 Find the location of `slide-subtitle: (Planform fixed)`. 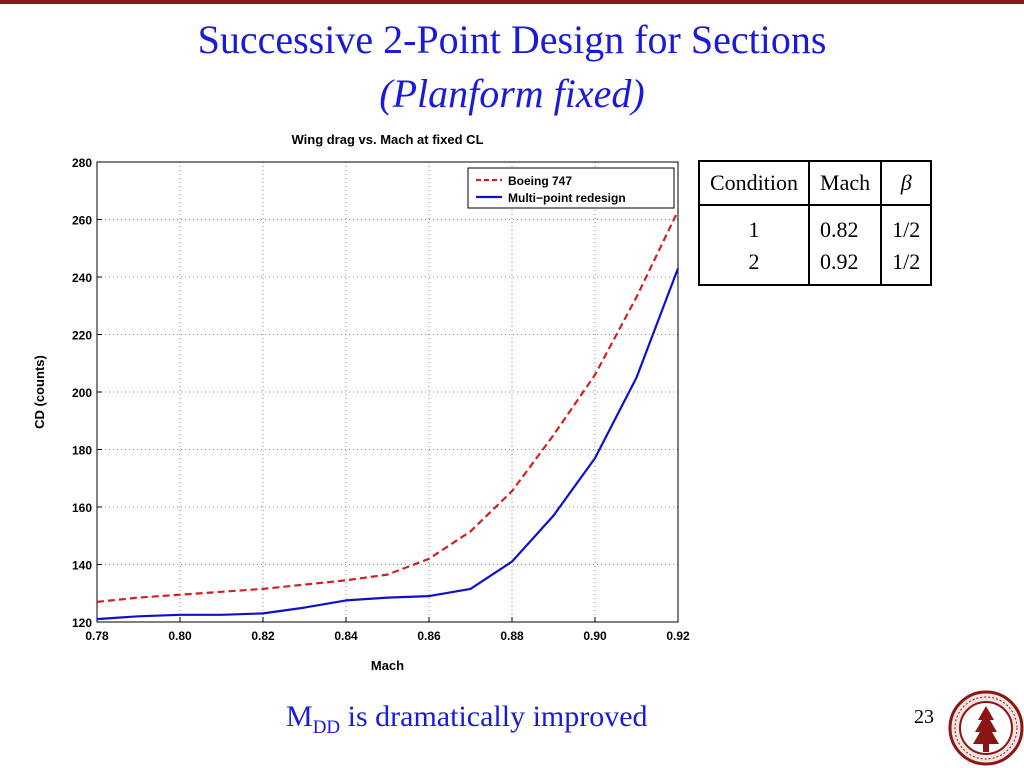

slide-subtitle: (Planform fixed) is located at coordinates (512, 93).